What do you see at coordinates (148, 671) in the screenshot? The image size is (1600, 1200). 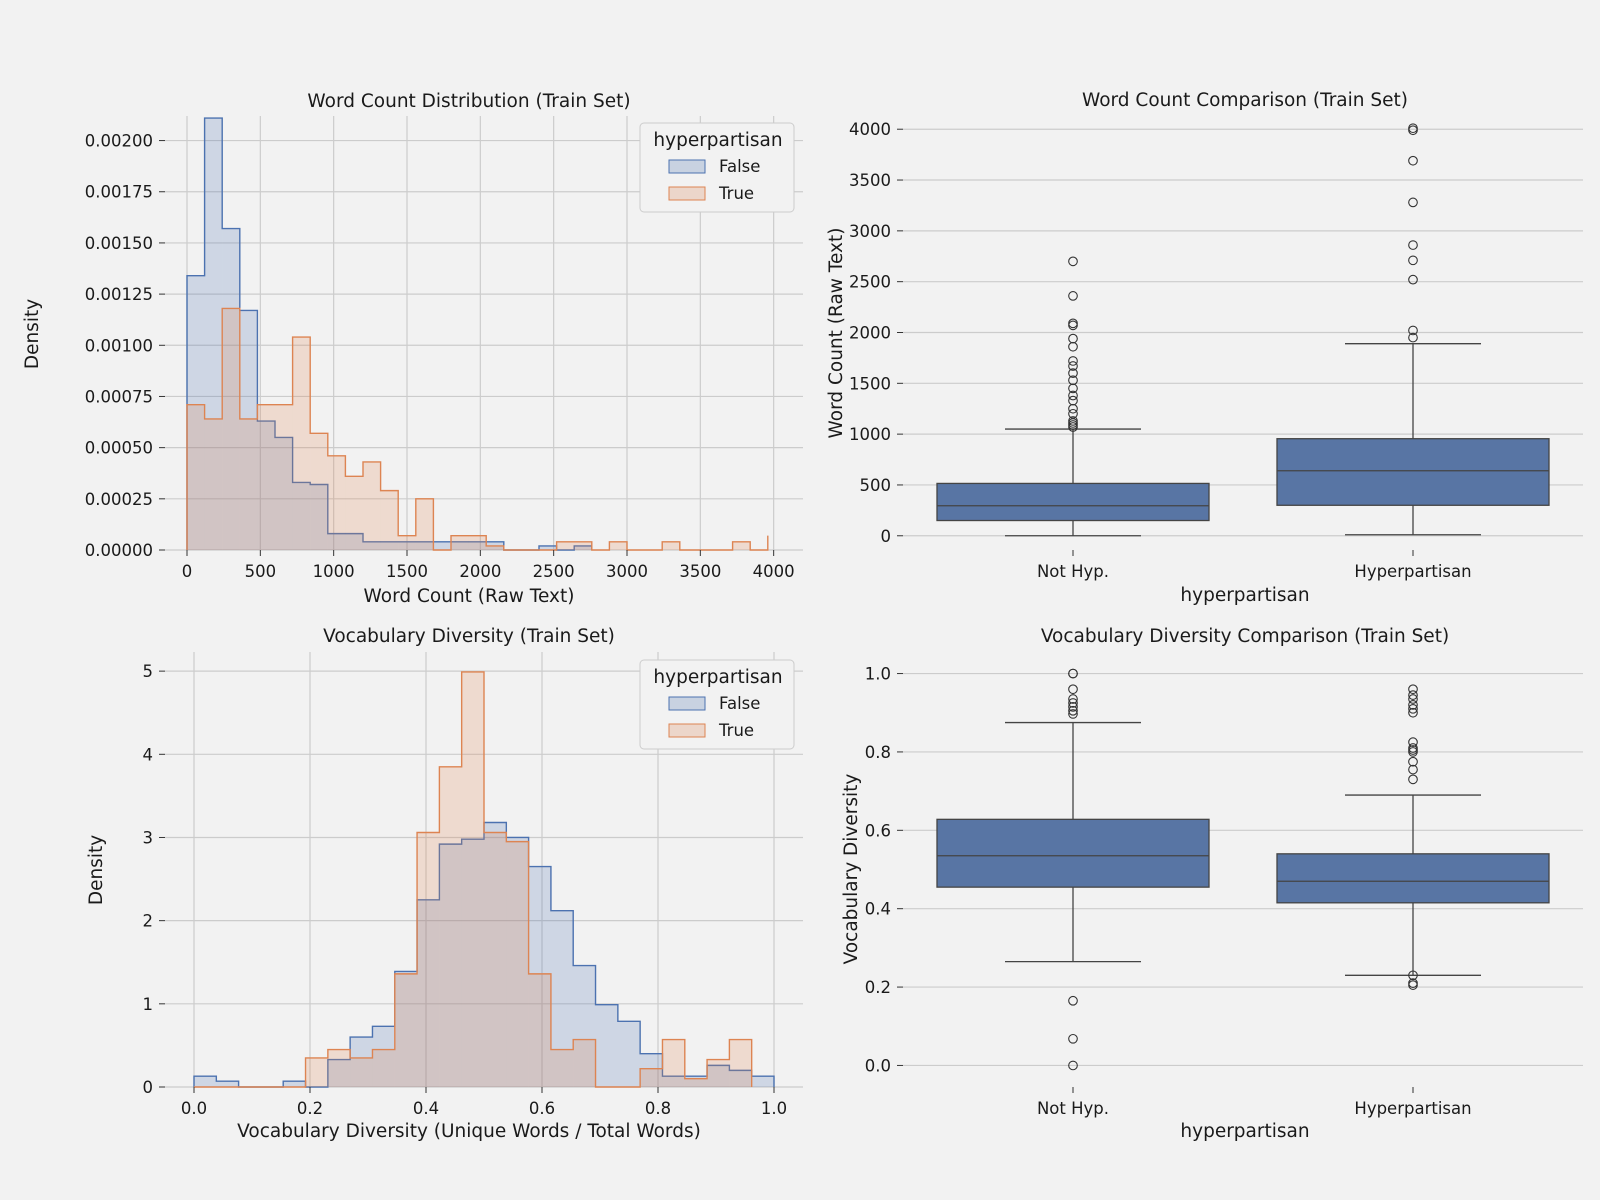 I see `y-tick-label: 5` at bounding box center [148, 671].